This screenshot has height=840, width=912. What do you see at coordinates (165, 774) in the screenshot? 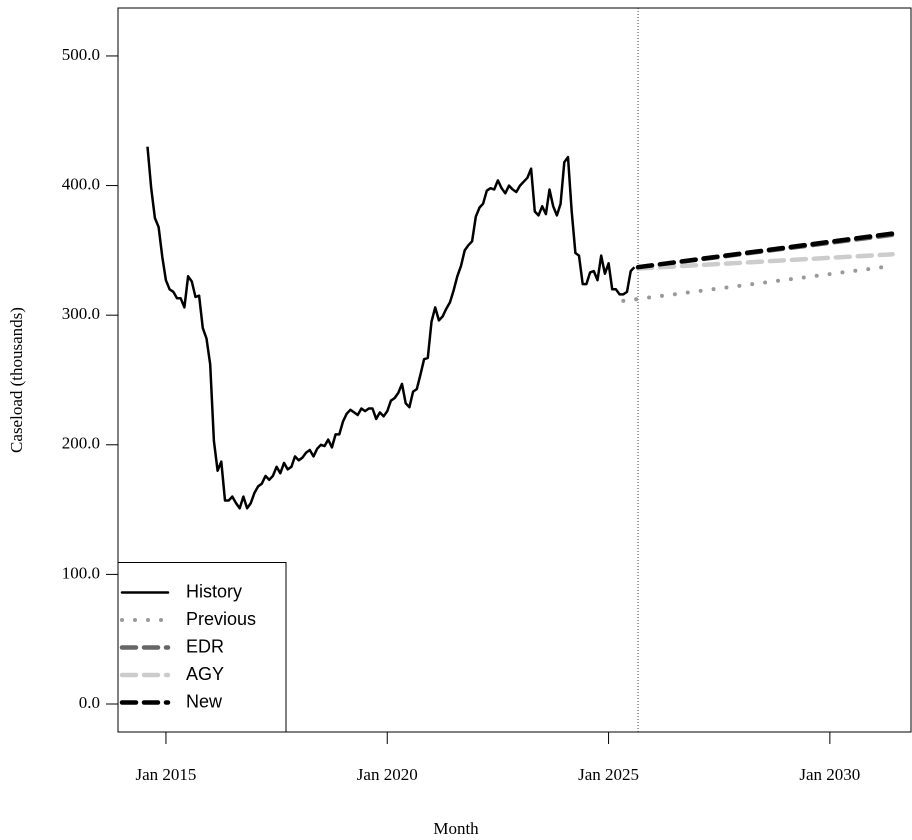
I see `x-tick-label: Jan 2015` at bounding box center [165, 774].